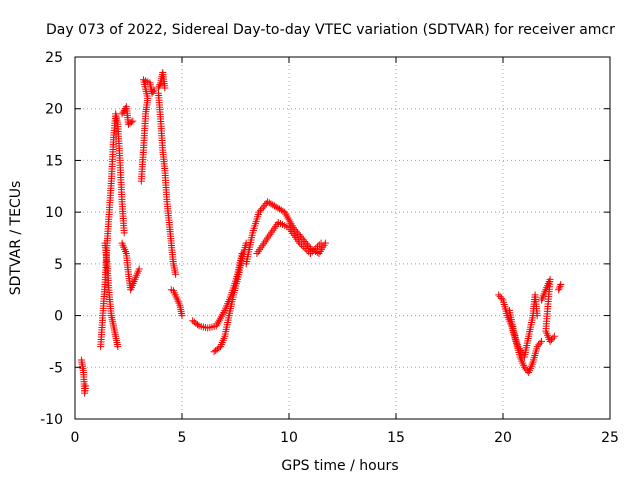 The height and width of the screenshot is (480, 640). Describe the element at coordinates (54, 213) in the screenshot. I see `y-tick-label: 10` at that location.